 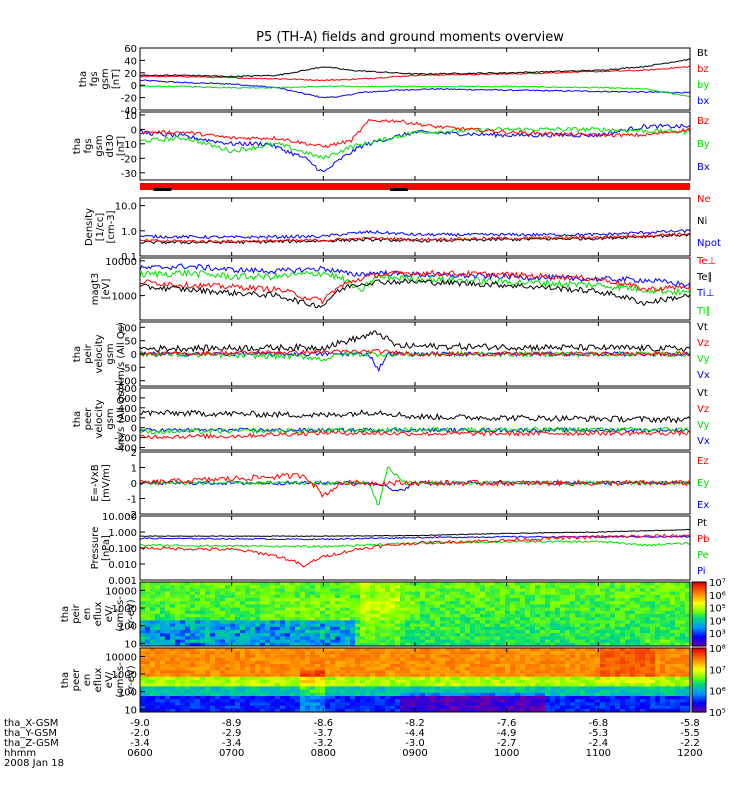 What do you see at coordinates (689, 753) in the screenshot?
I see `orbit-row-value: 1200` at bounding box center [689, 753].